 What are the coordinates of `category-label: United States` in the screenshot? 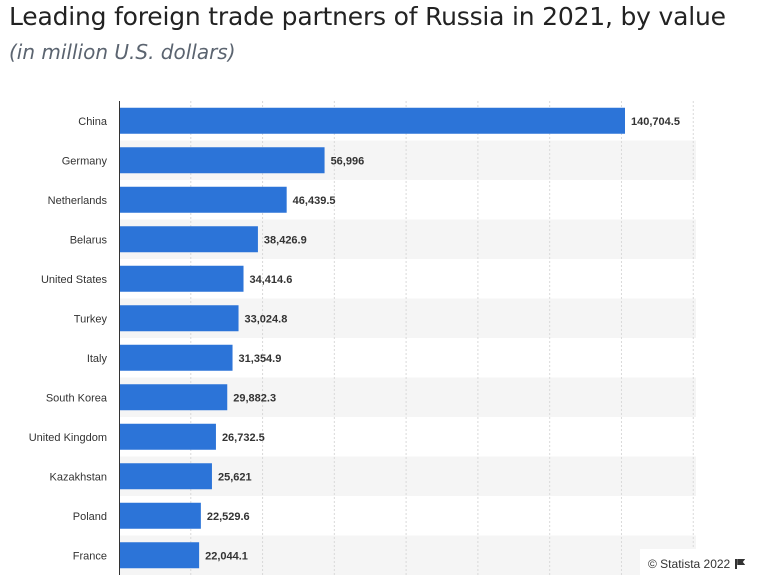 It's located at (74, 280).